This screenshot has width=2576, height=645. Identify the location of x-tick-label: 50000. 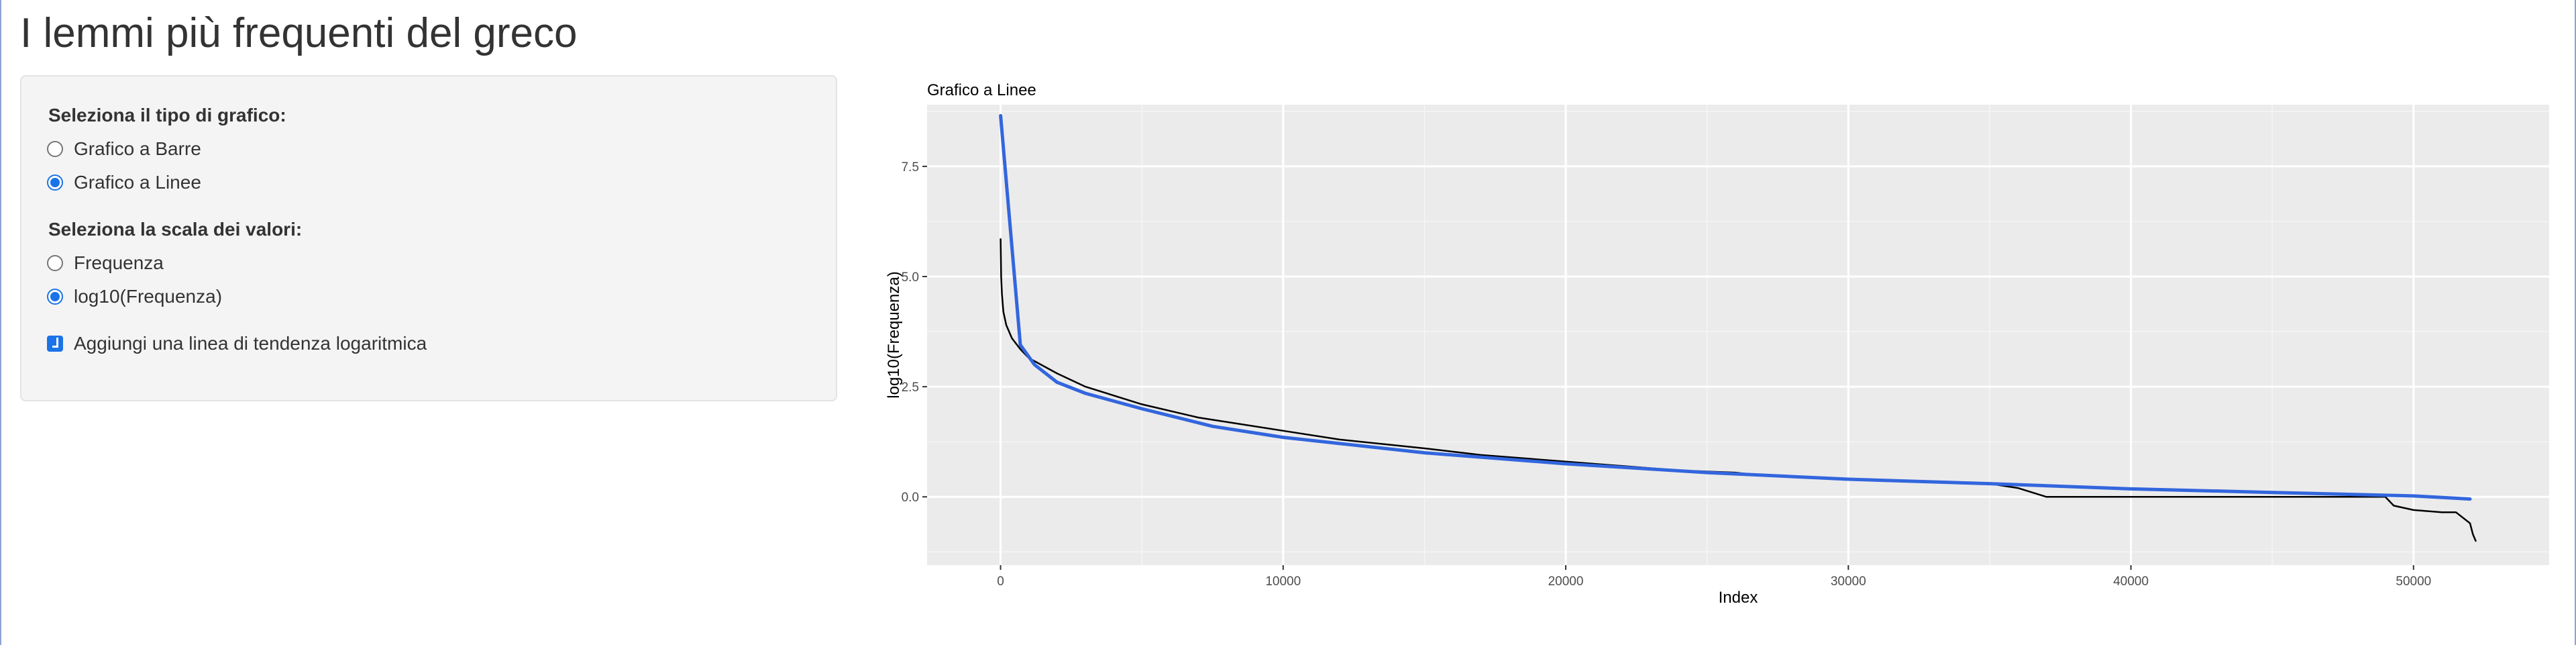
(2413, 582).